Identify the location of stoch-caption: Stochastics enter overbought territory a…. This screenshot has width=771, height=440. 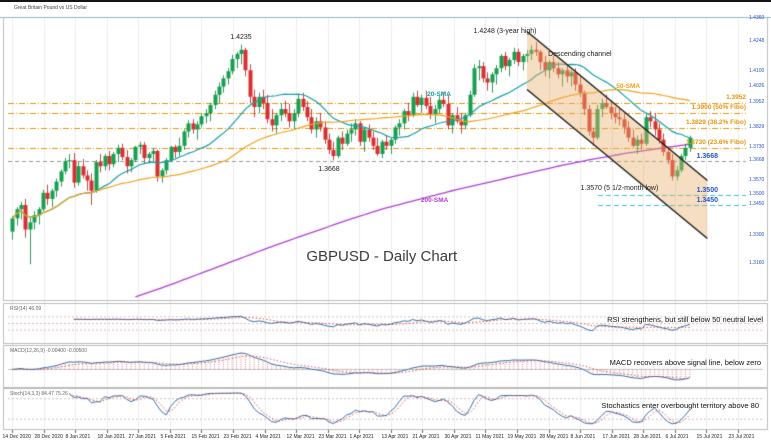
(680, 405).